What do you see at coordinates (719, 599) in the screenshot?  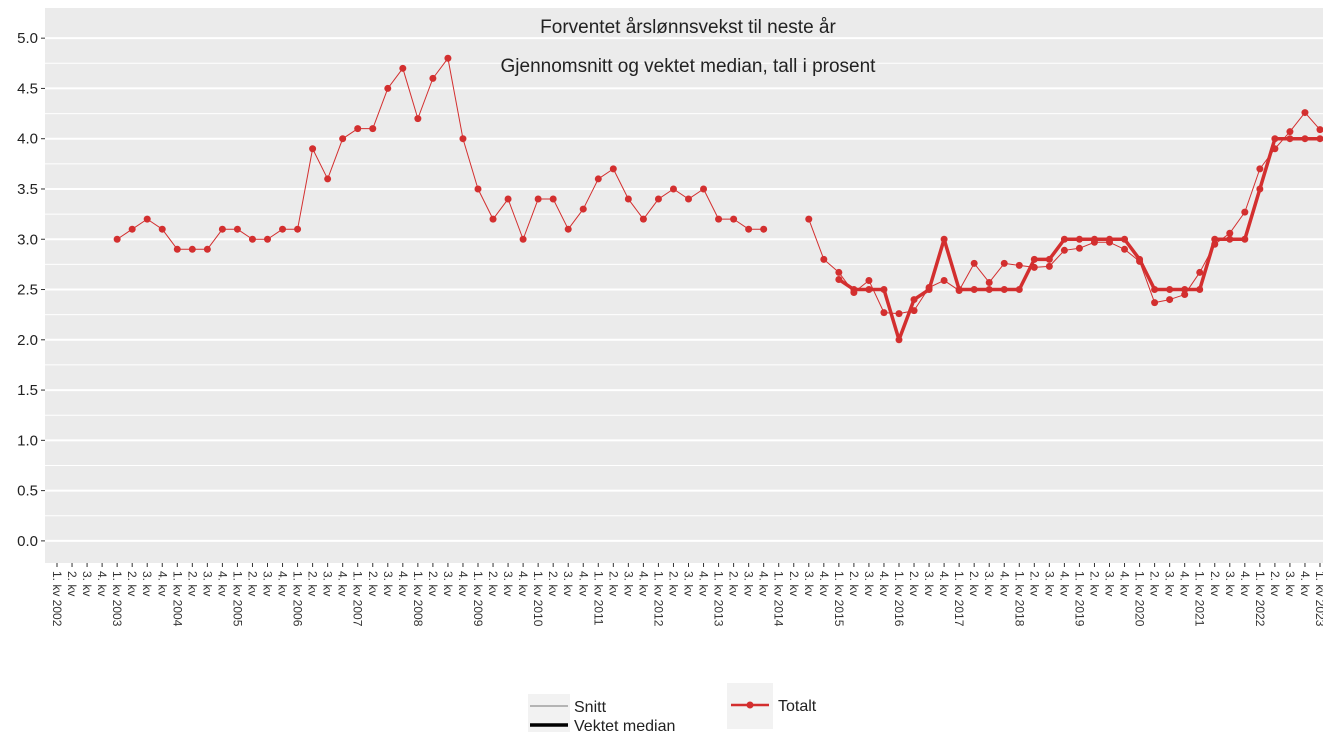 I see `x-tick-label: 1. kv 2013` at bounding box center [719, 599].